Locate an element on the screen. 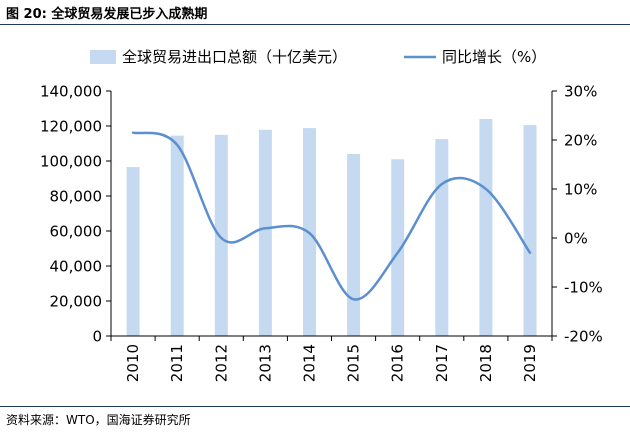 This screenshot has height=436, width=630. bar-2013 is located at coordinates (265, 232).